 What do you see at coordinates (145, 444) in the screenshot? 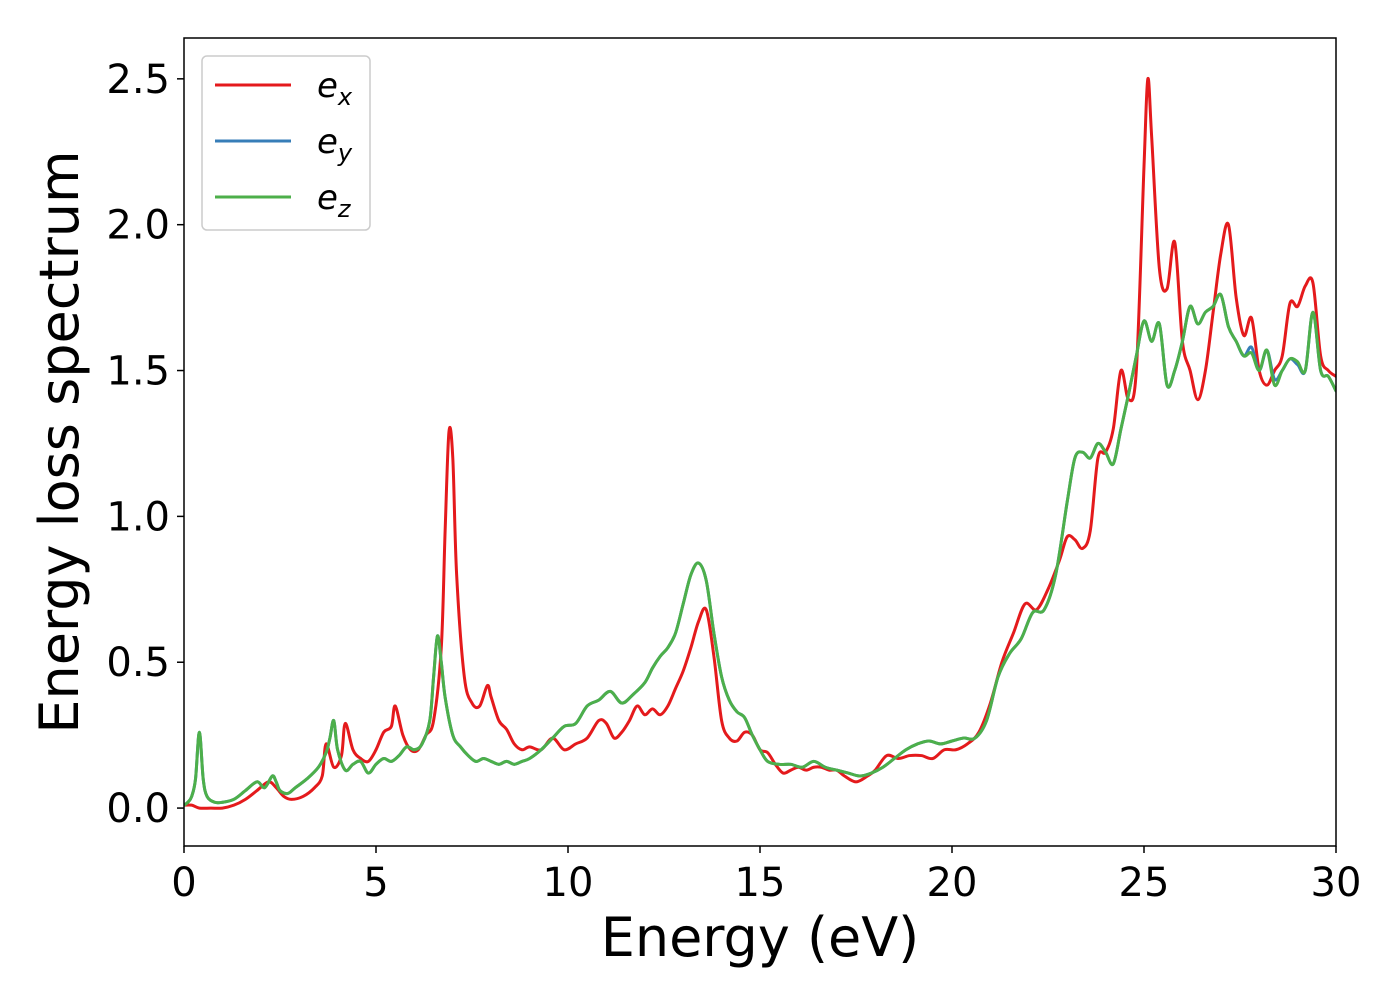
I see `y-axis: 0.0 0.5 1.0 1.5 2.0 2.5` at bounding box center [145, 444].